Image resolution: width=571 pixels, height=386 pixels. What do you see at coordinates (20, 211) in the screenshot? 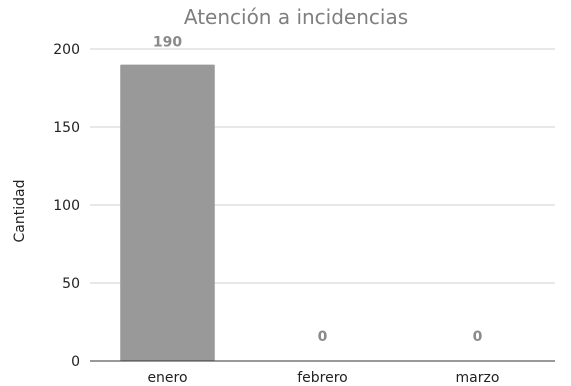
I see `y-axis-label: Cantidad` at bounding box center [20, 211].